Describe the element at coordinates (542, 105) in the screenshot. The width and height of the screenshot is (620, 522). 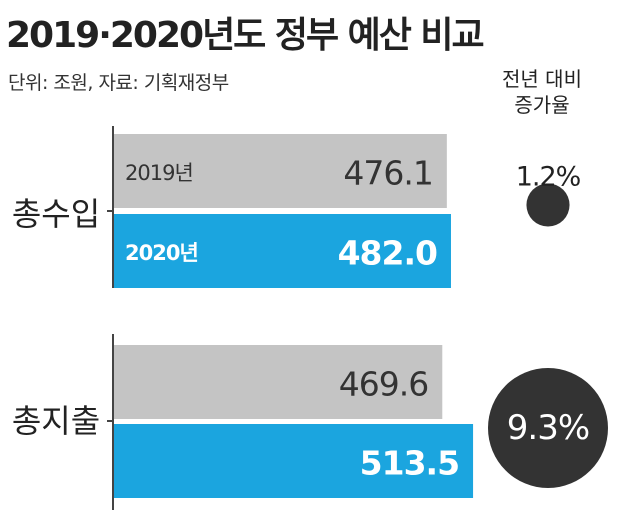
I see `growth-rate-header-line-2: 증가율` at that location.